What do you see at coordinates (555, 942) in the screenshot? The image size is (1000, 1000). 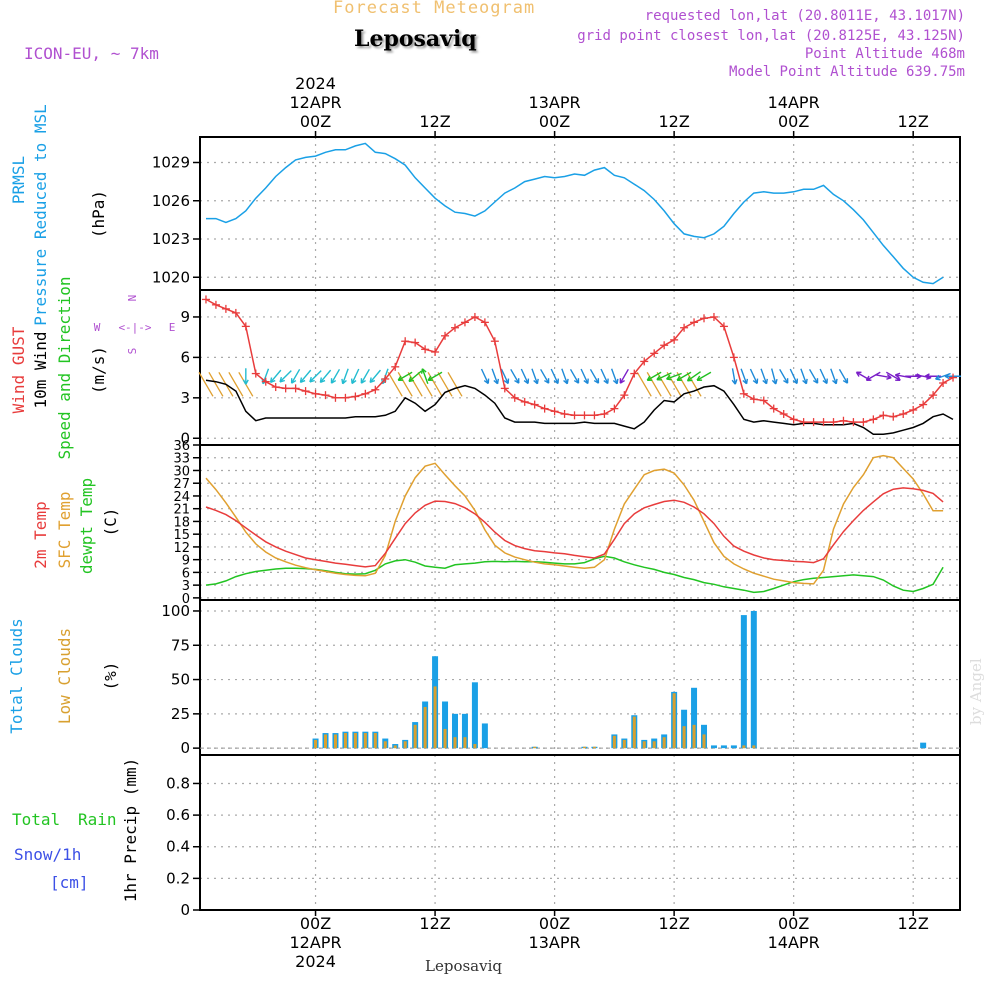 I see `bottom-x-tick-label: 13APR` at bounding box center [555, 942].